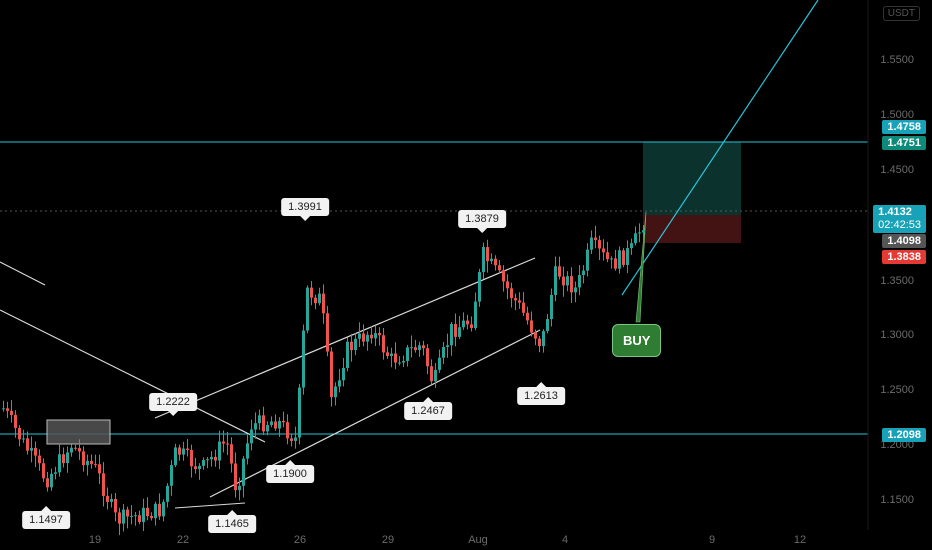  I want to click on support-price-tag: 1.2098, so click(904, 435).